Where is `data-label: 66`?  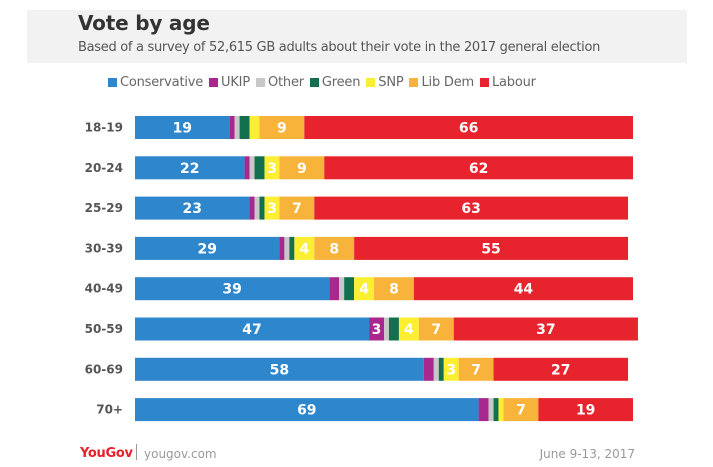
data-label: 66 is located at coordinates (468, 129).